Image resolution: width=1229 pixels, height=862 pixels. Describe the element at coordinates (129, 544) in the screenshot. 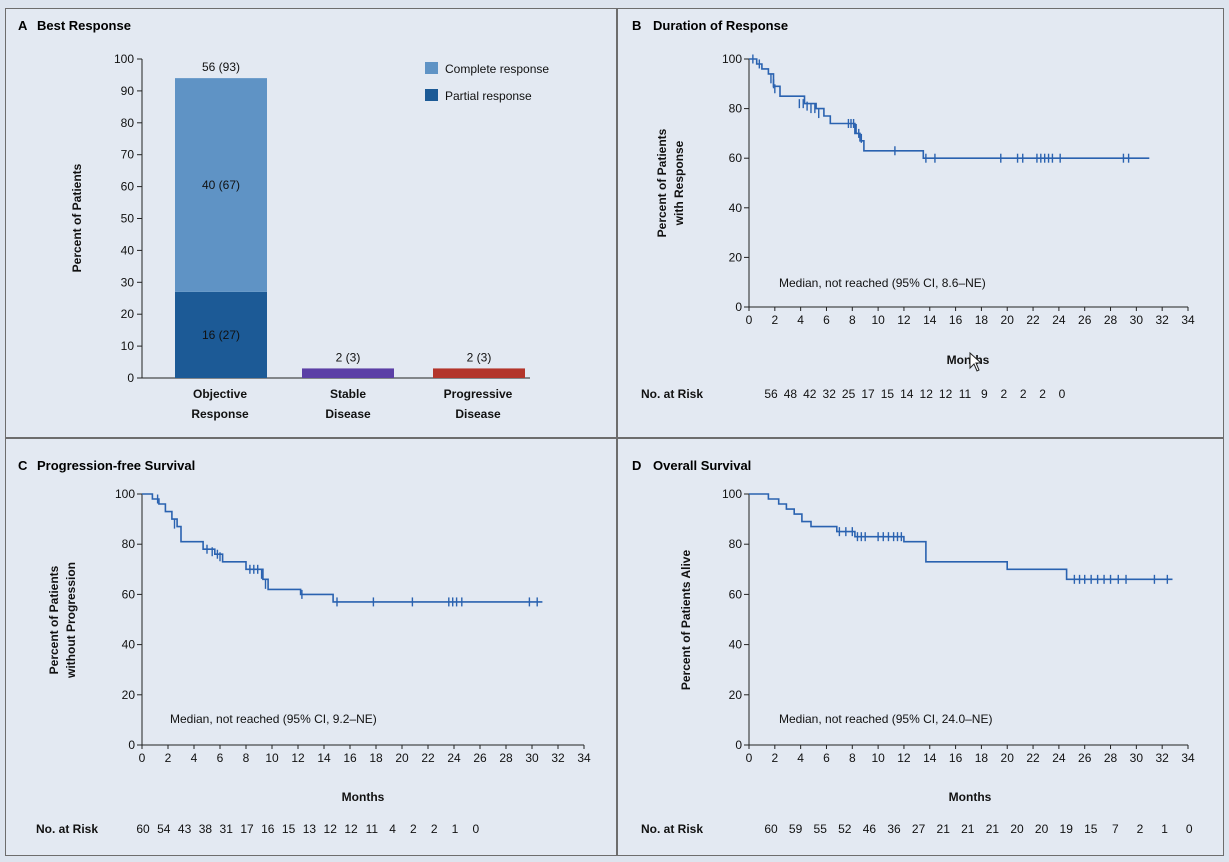

I see `y-tick-label: 80` at that location.